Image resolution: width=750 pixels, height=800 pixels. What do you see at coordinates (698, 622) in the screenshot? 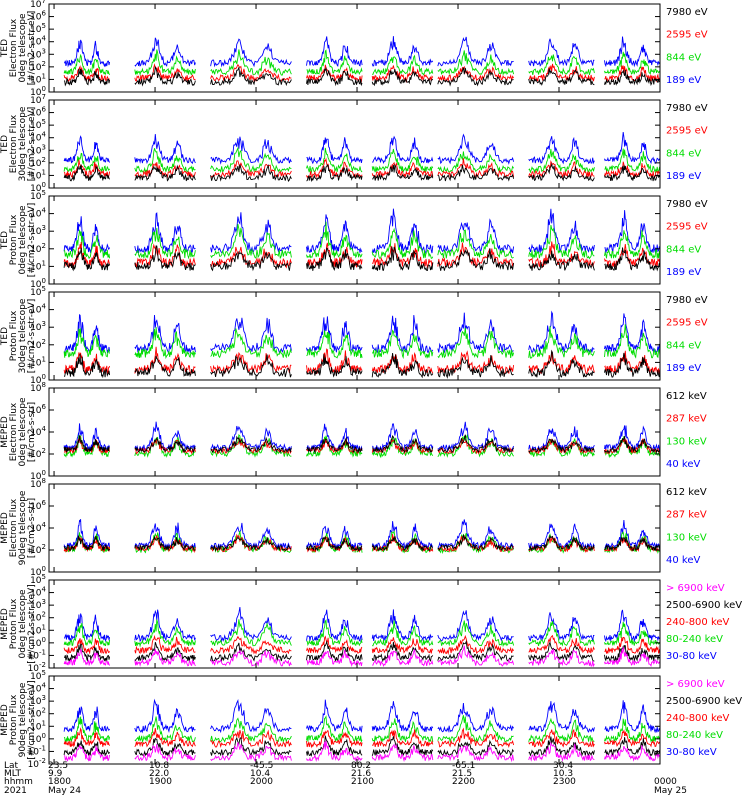
I see `panel-7-legend-3: 240-800 keV` at bounding box center [698, 622].